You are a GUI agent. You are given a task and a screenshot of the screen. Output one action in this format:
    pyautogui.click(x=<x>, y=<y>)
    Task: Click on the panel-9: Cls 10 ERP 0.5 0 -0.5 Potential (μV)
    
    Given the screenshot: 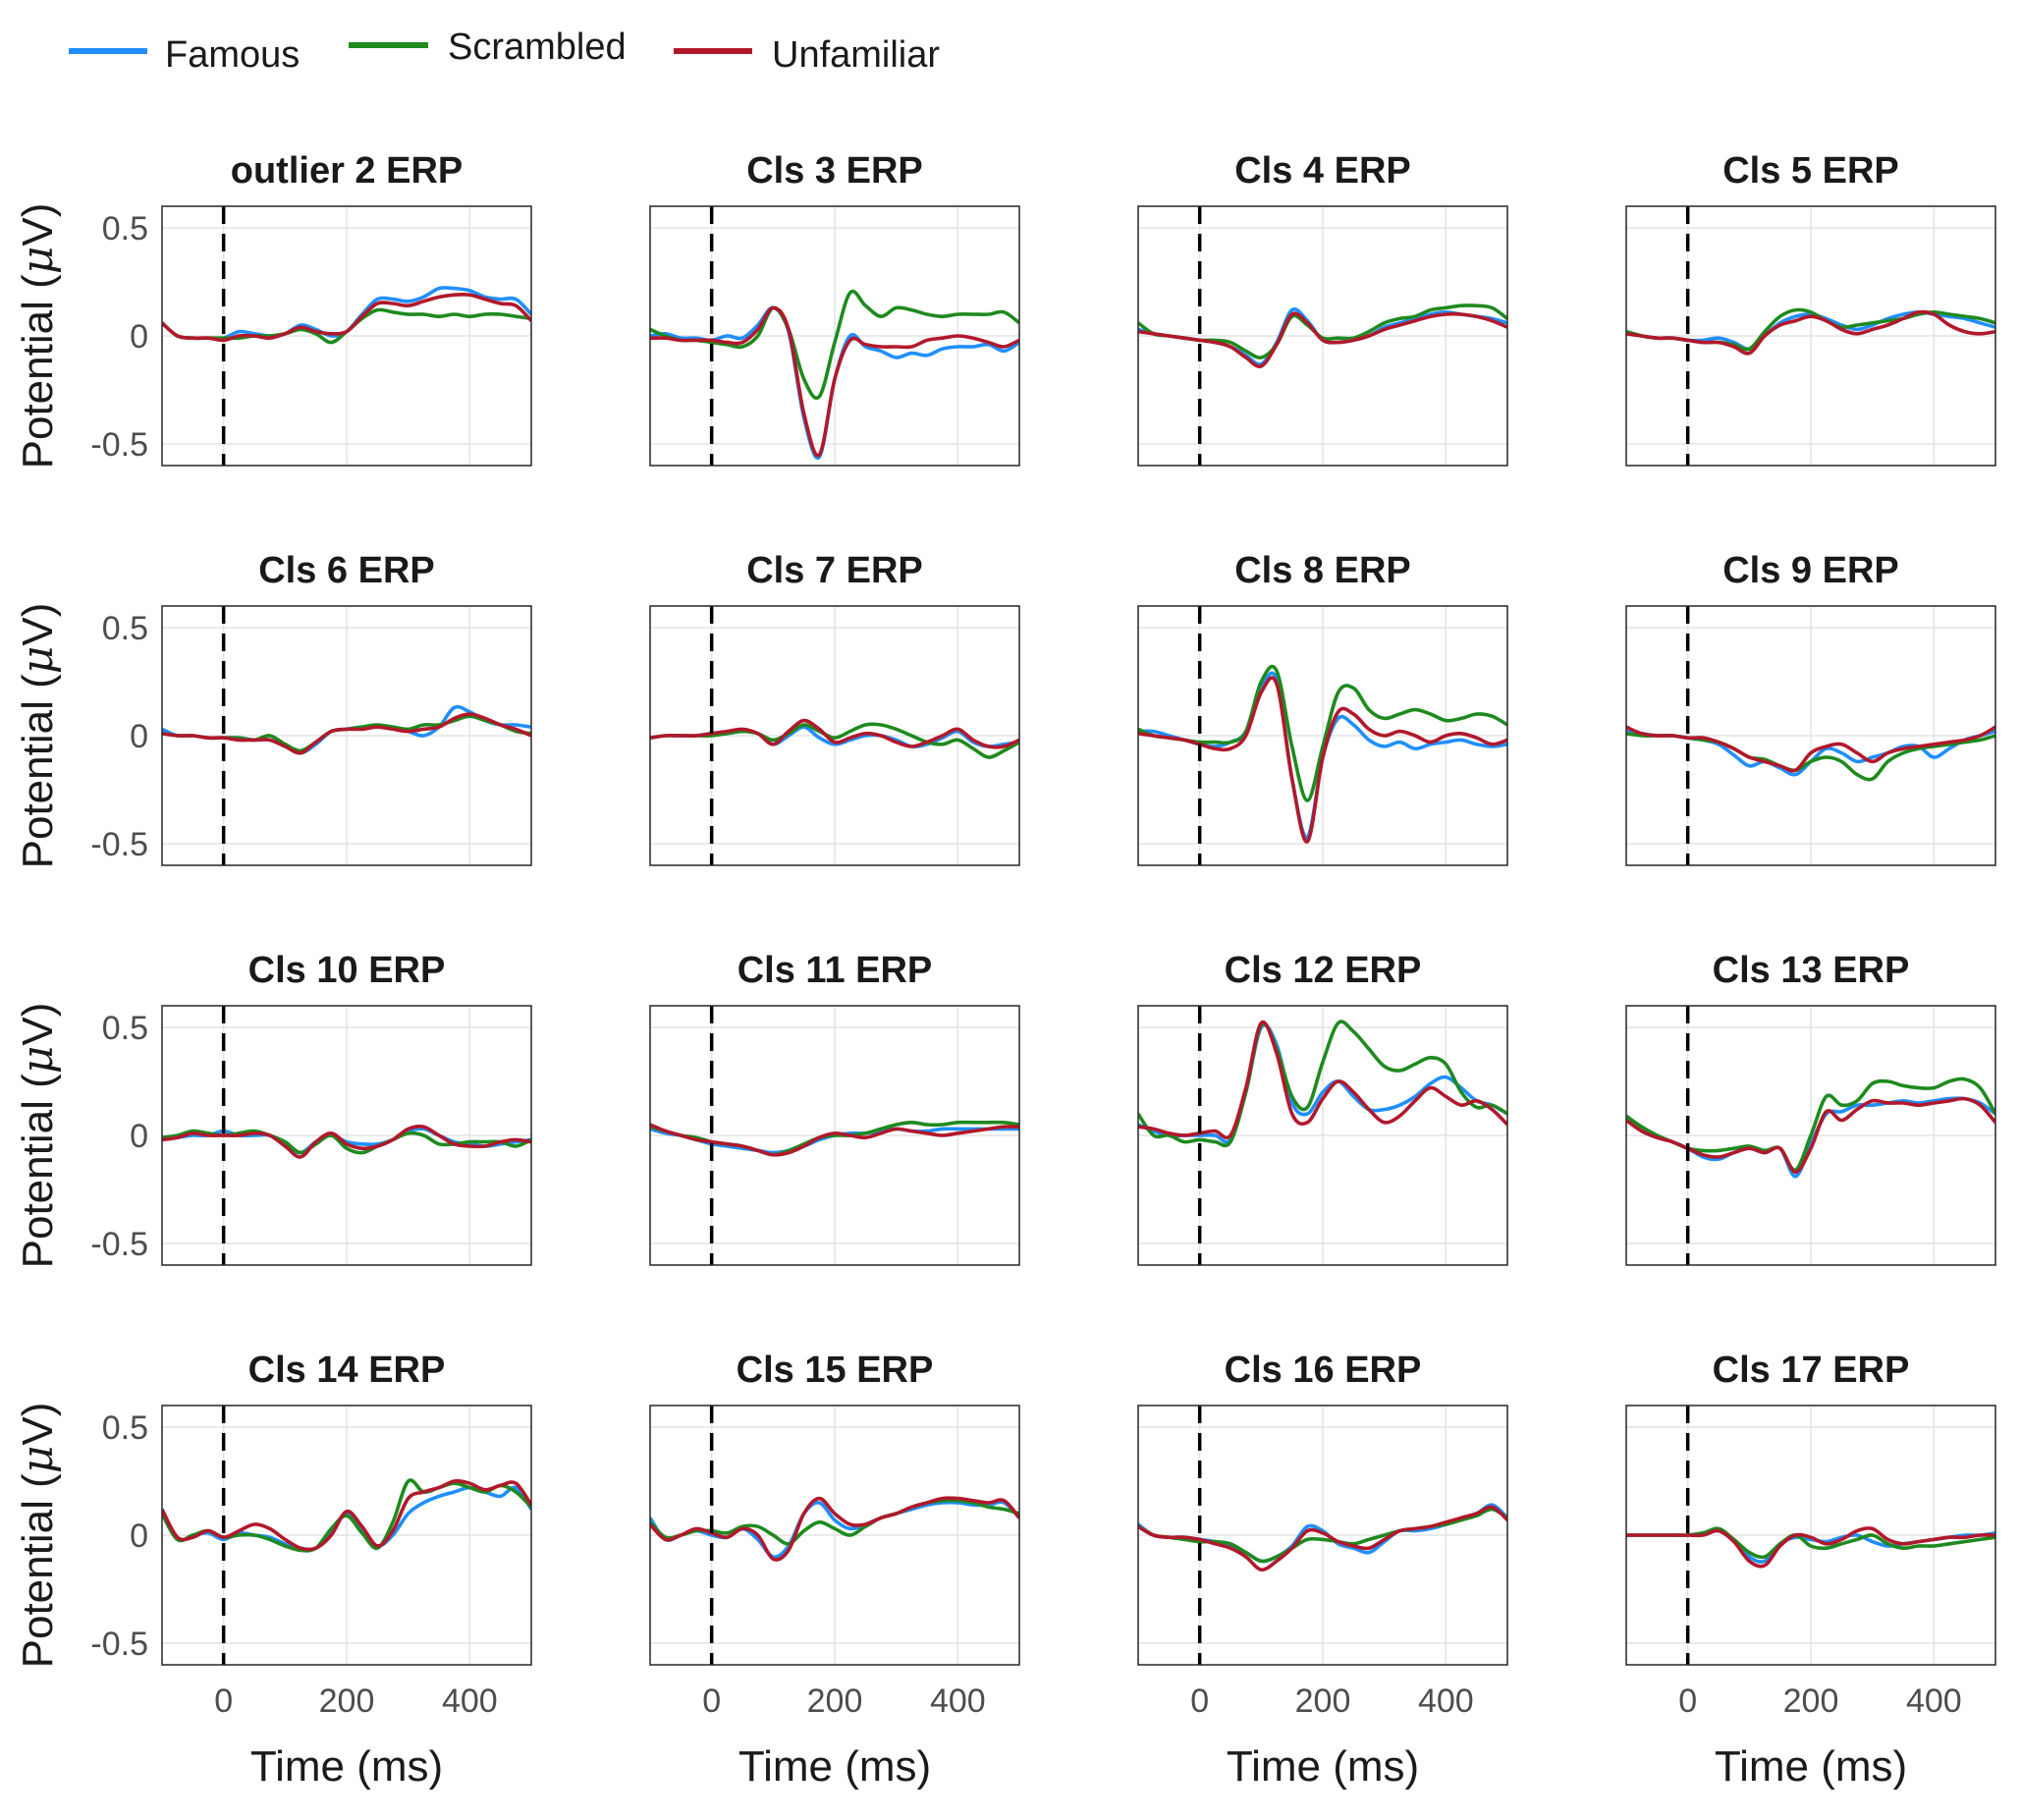 What is the action you would take?
    pyautogui.click(x=272, y=1109)
    